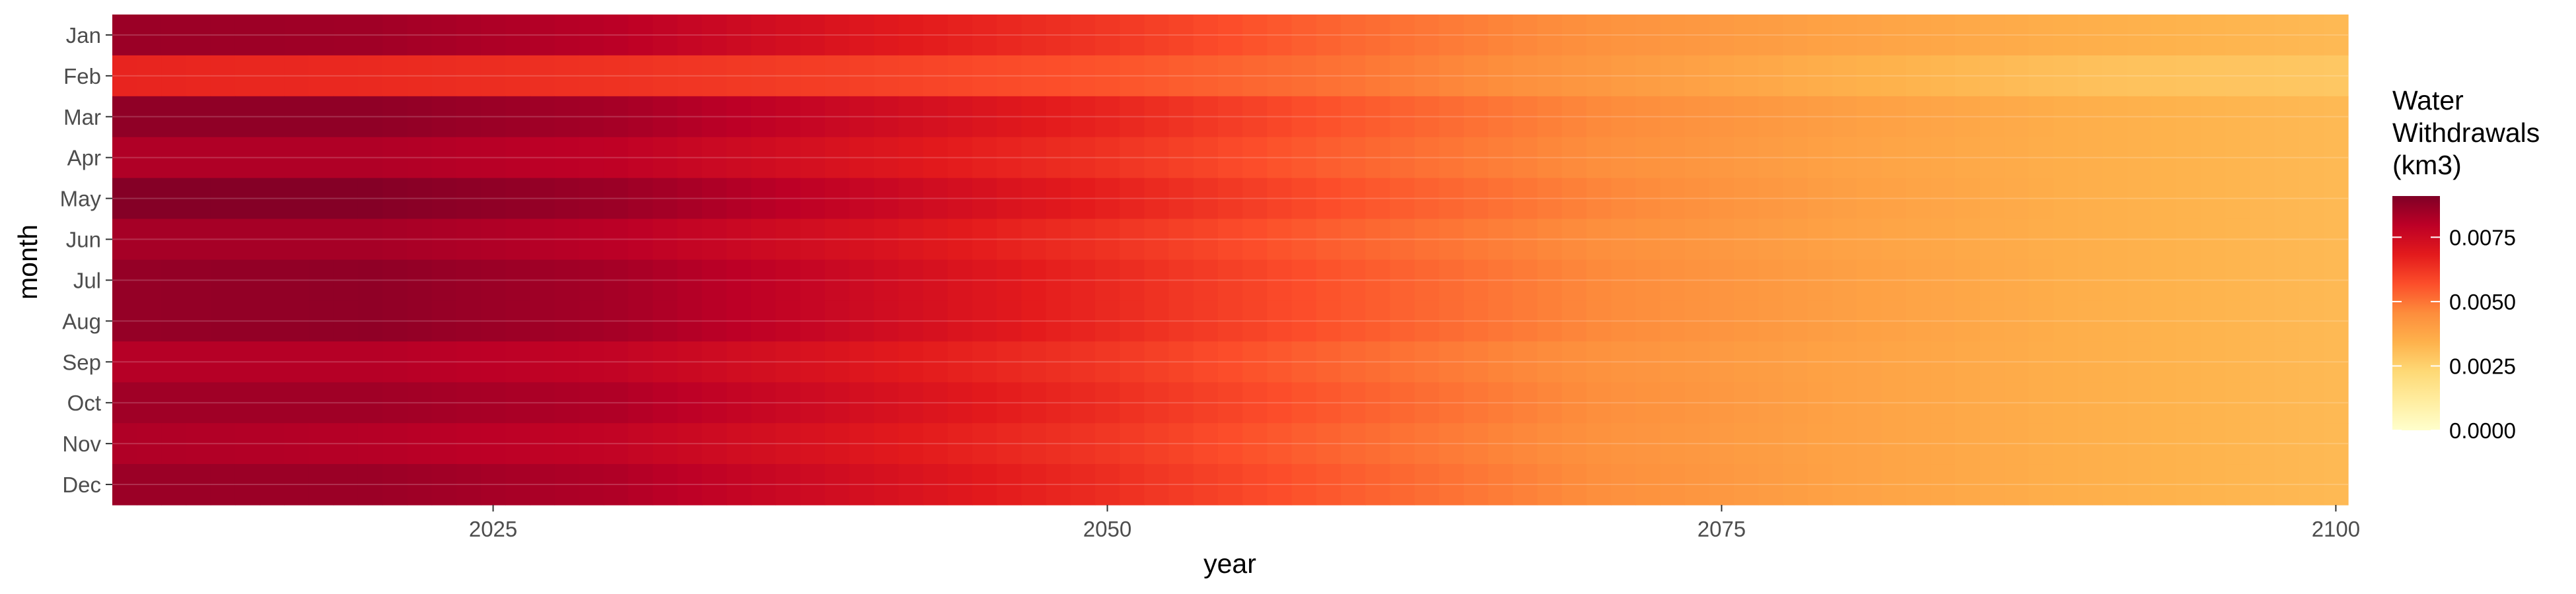 Image resolution: width=2576 pixels, height=594 pixels. I want to click on heatmap-cell-apr-2093, so click(2164, 158).